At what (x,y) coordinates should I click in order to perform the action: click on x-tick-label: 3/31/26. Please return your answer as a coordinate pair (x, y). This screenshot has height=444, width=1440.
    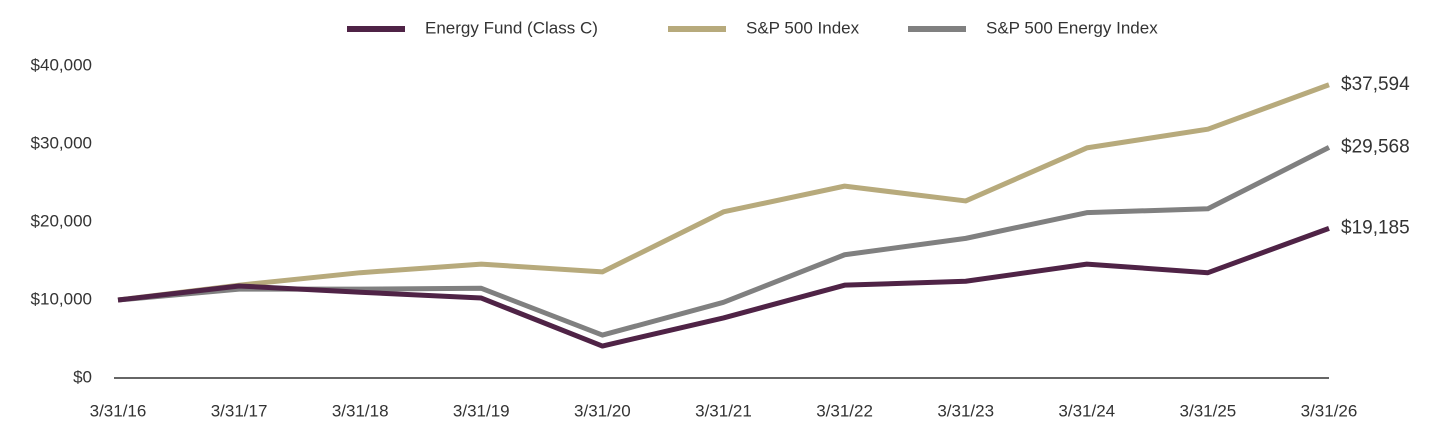
    Looking at the image, I should click on (1329, 410).